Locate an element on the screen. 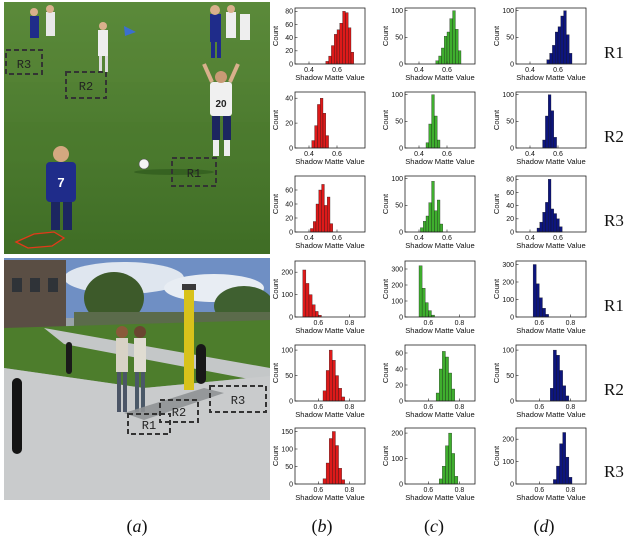  player-20: 20 is located at coordinates (221, 109).